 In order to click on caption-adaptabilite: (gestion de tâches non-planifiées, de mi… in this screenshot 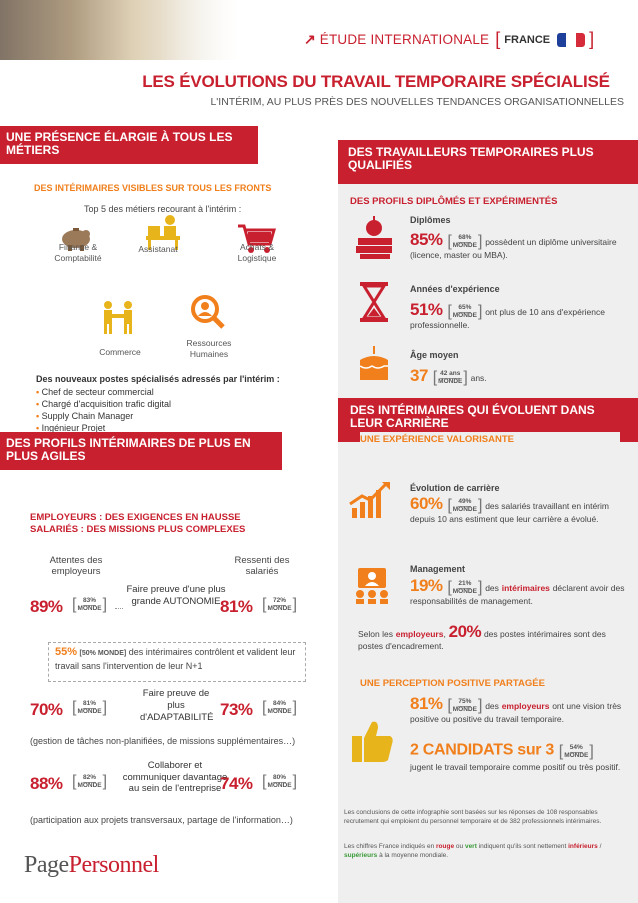, I will do `click(163, 741)`.